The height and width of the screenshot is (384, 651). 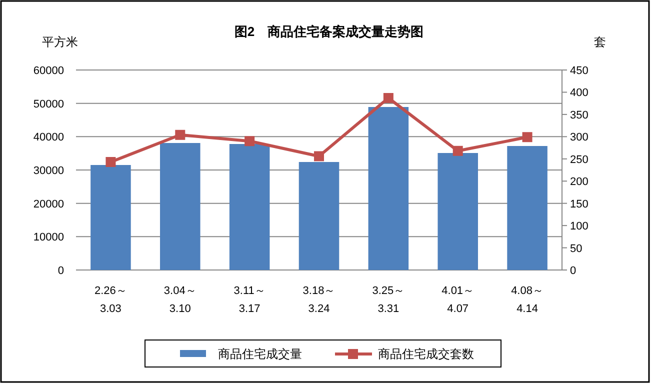 What do you see at coordinates (579, 93) in the screenshot?
I see `y2-tick-label: 400` at bounding box center [579, 93].